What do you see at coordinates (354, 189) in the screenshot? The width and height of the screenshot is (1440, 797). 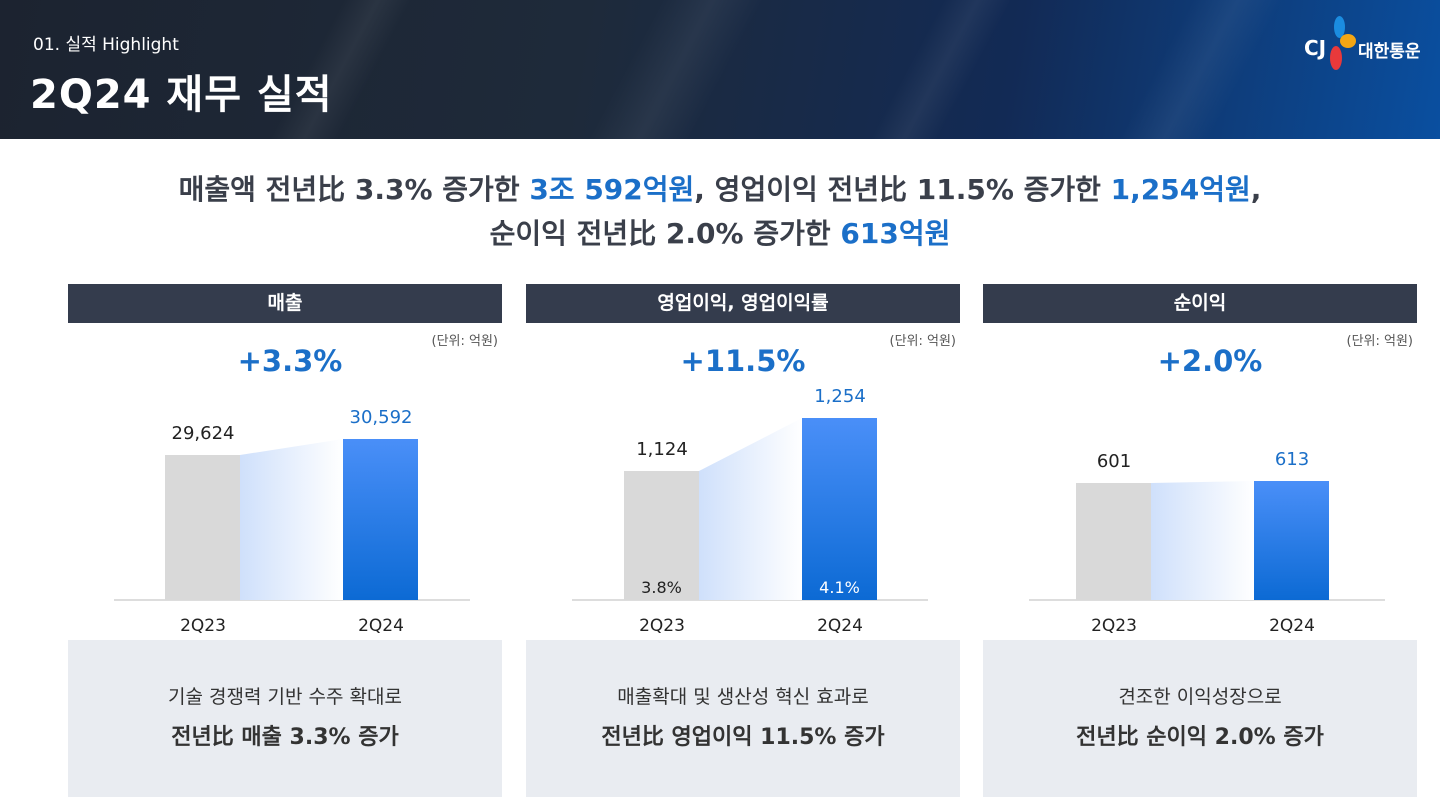 I see `summary-segment: 매출액 전년比 3.3% 증가한` at bounding box center [354, 189].